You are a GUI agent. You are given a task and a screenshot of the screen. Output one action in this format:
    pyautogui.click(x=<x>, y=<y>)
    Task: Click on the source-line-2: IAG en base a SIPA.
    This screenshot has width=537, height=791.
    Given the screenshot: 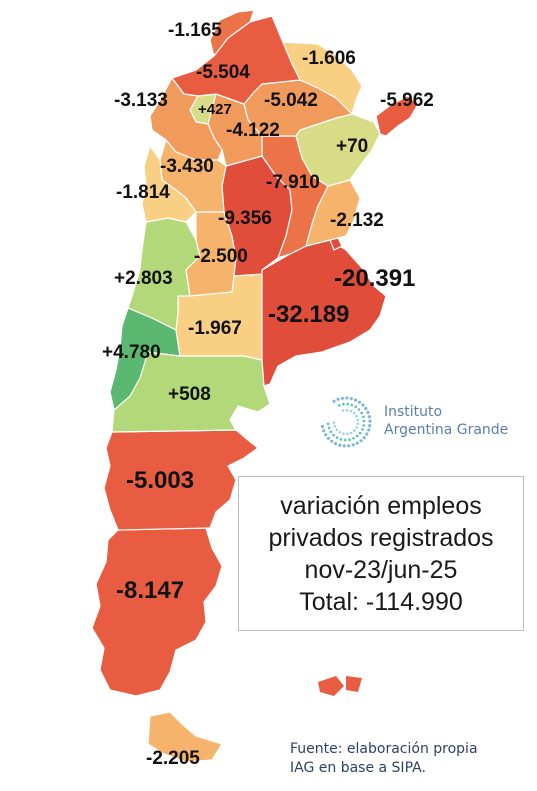 What is the action you would take?
    pyautogui.click(x=358, y=768)
    